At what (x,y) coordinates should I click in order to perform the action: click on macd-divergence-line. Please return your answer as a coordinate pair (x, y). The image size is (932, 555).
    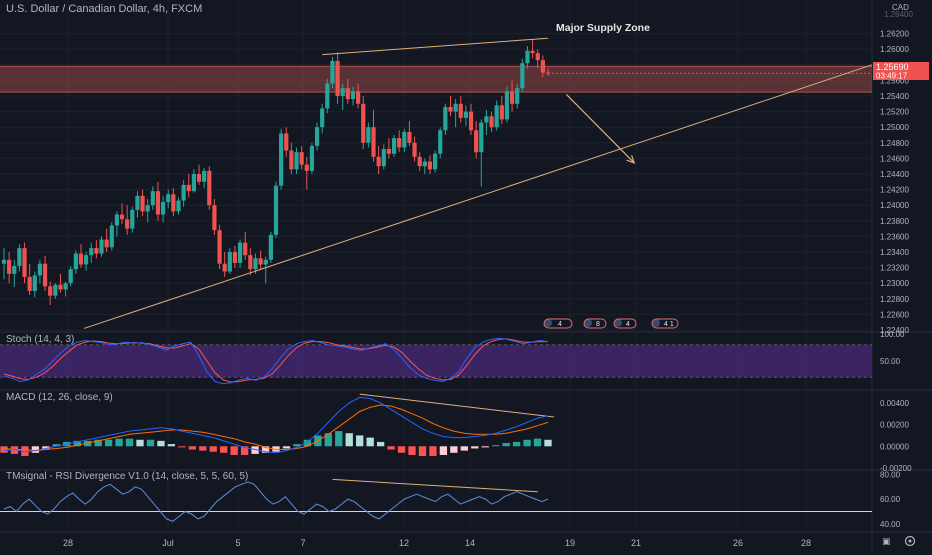
    Looking at the image, I should click on (457, 405).